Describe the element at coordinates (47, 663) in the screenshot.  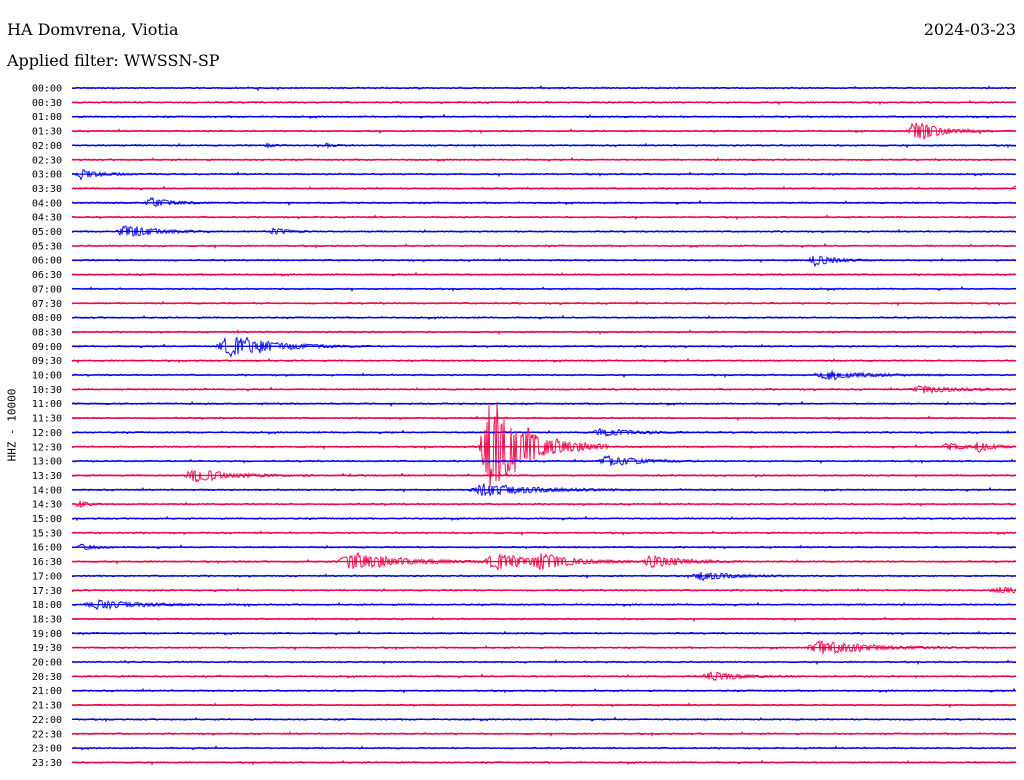
I see `row-time-label: 20:00` at that location.